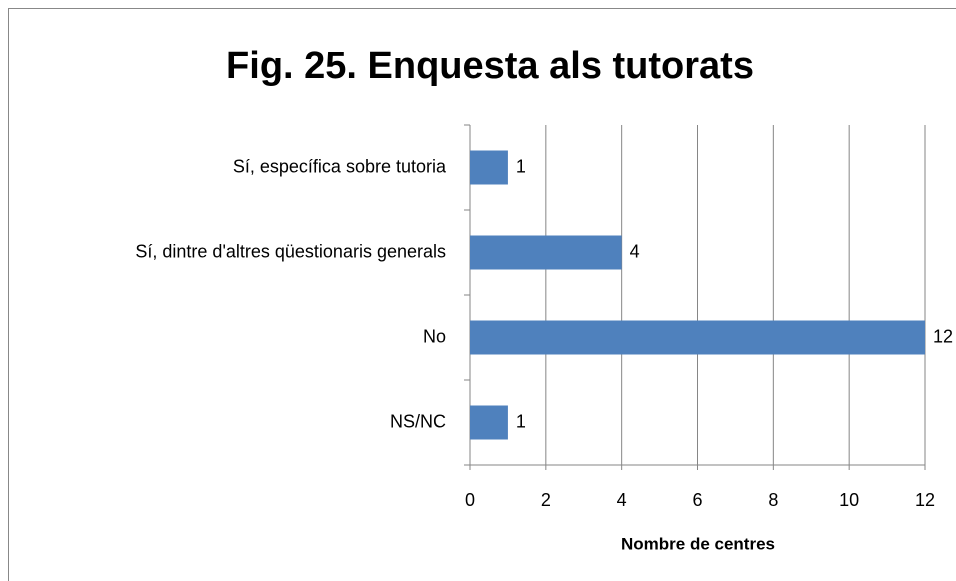  What do you see at coordinates (340, 166) in the screenshot?
I see `y-tick-label: Sí, específica sobre tutoria` at bounding box center [340, 166].